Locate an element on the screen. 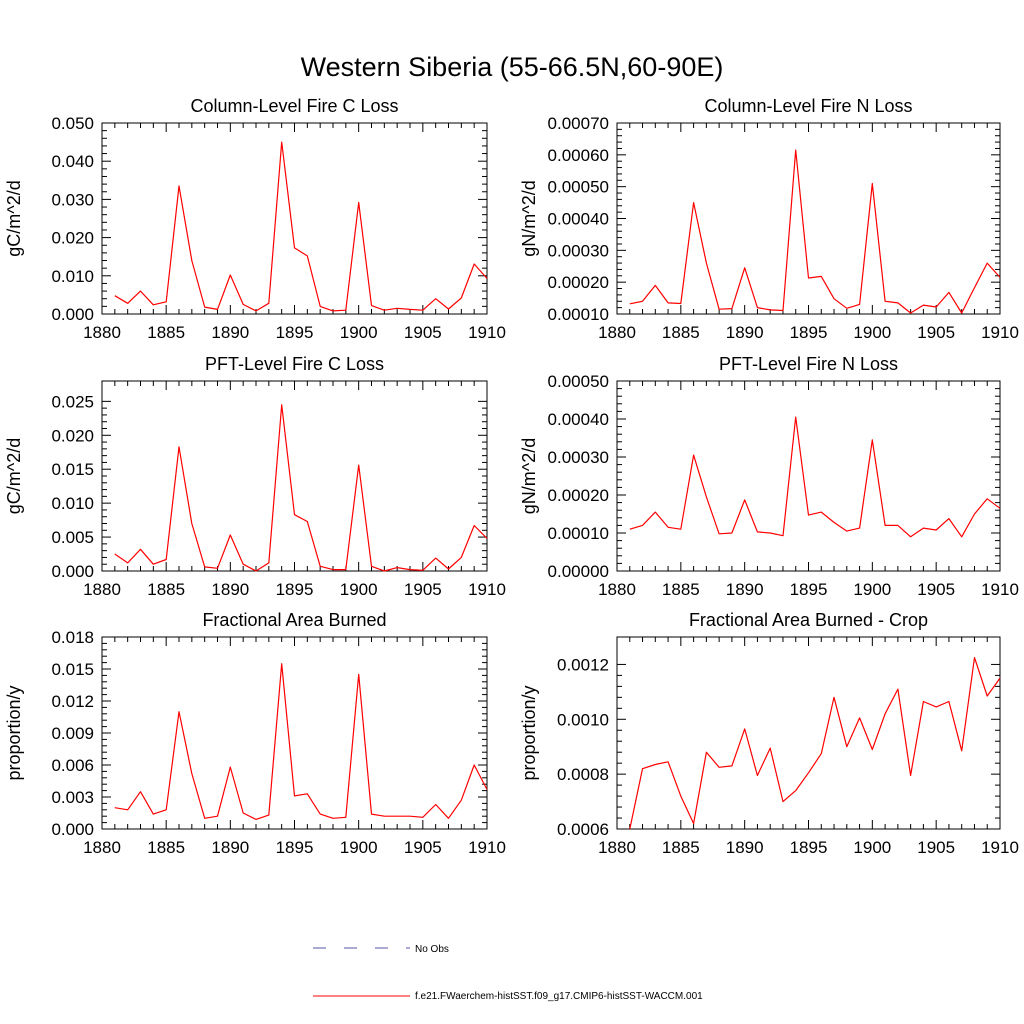 This screenshot has width=1024, height=1024. panel-title: Fractional Area Burned - Crop is located at coordinates (808, 620).